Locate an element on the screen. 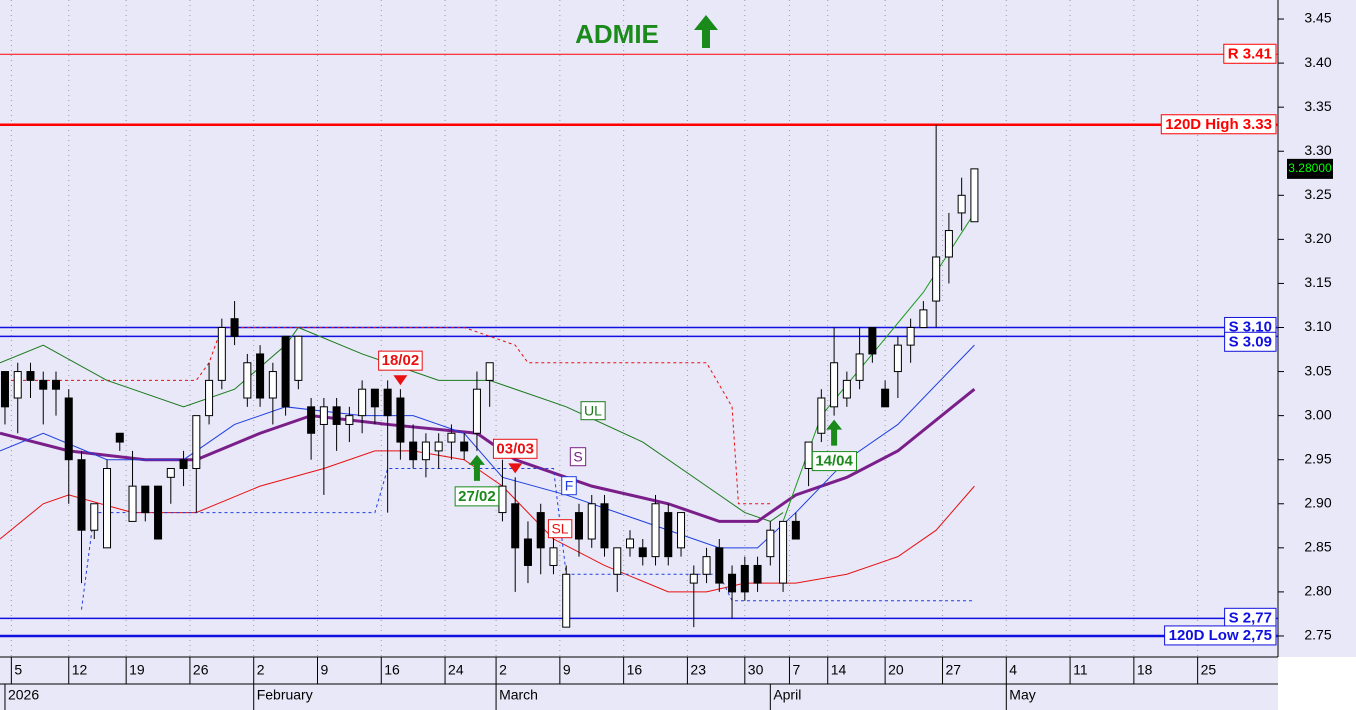 This screenshot has height=710, width=1356. x-tick-label: 14 is located at coordinates (839, 670).